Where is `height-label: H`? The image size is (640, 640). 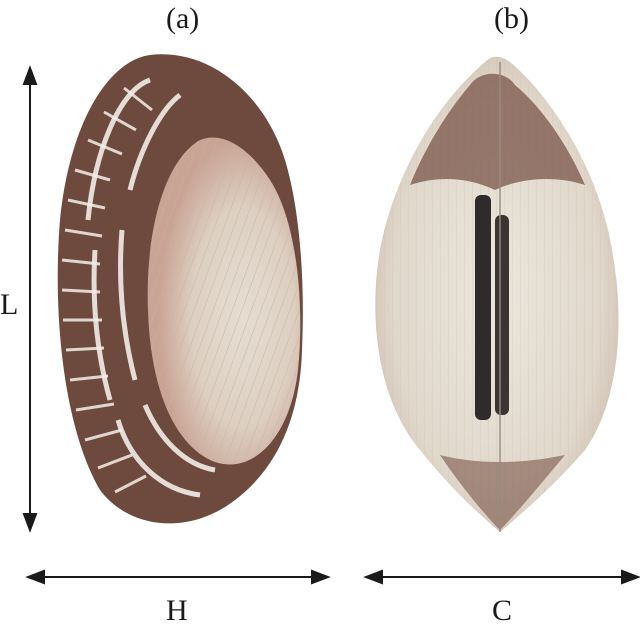
height-label: H is located at coordinates (177, 610).